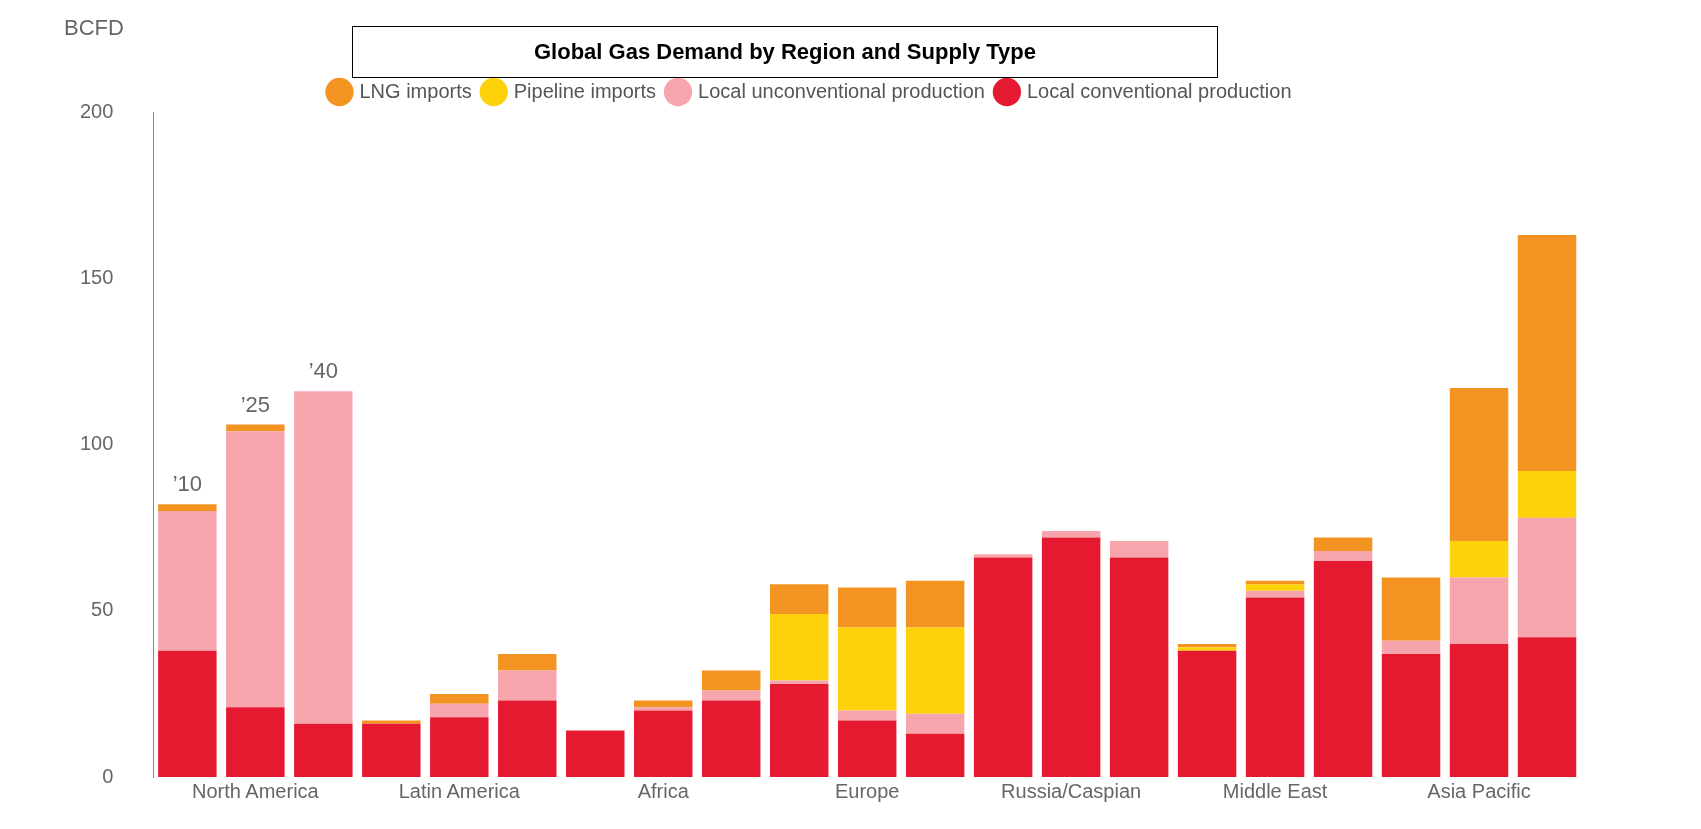 The image size is (1701, 829). I want to click on x-tick-label: Middle East, so click(1275, 790).